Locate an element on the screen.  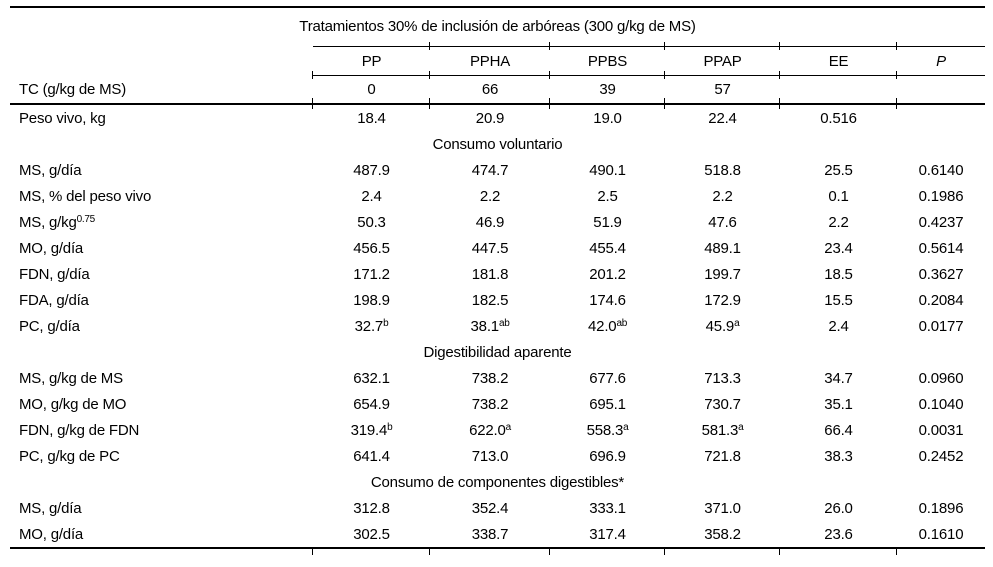
row-label: Peso vivo, kg is located at coordinates (62, 118).